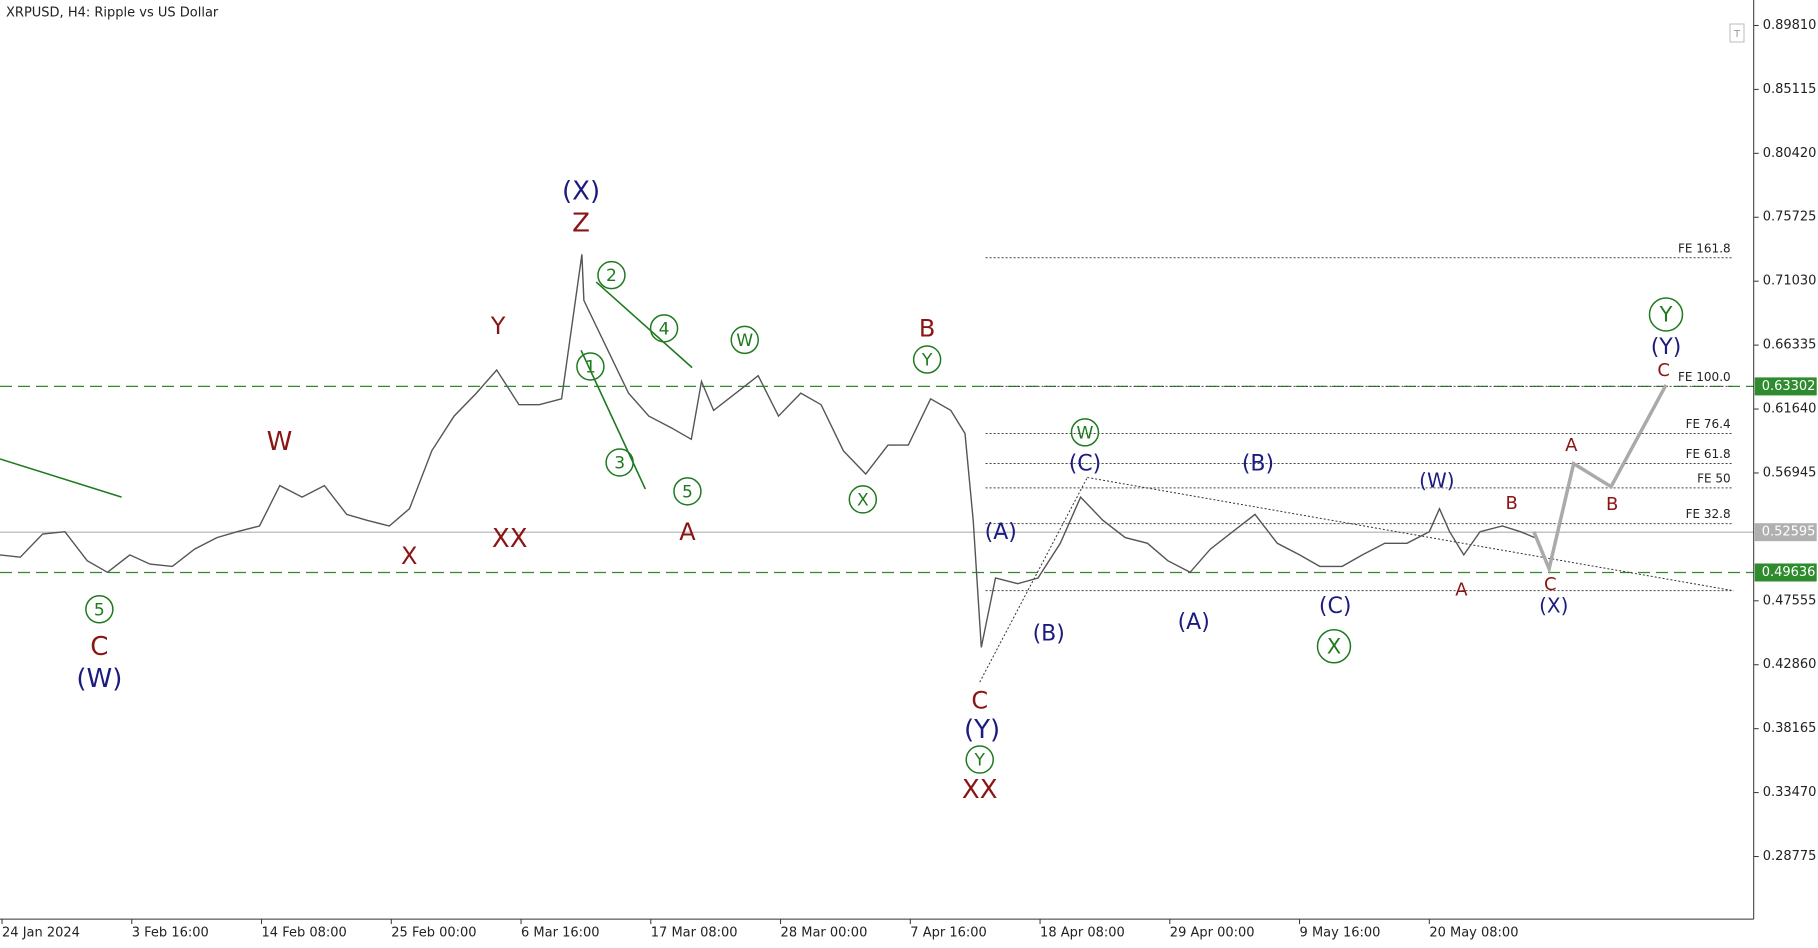 The width and height of the screenshot is (1818, 948). I want to click on y-tick-label: 0.56945, so click(1790, 472).